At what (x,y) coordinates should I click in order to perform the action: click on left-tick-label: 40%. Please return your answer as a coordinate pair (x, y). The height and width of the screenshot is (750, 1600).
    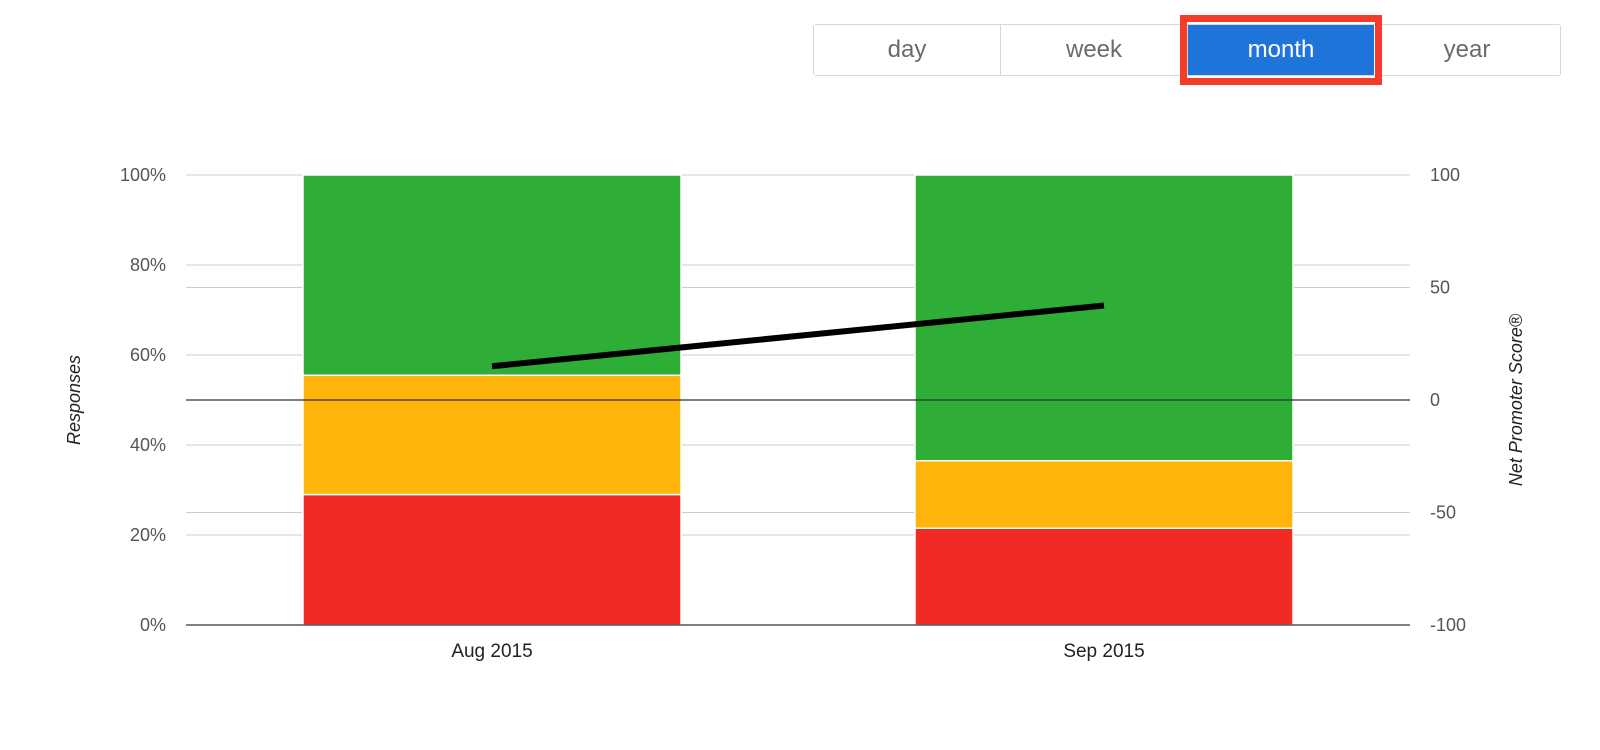
    Looking at the image, I should click on (148, 445).